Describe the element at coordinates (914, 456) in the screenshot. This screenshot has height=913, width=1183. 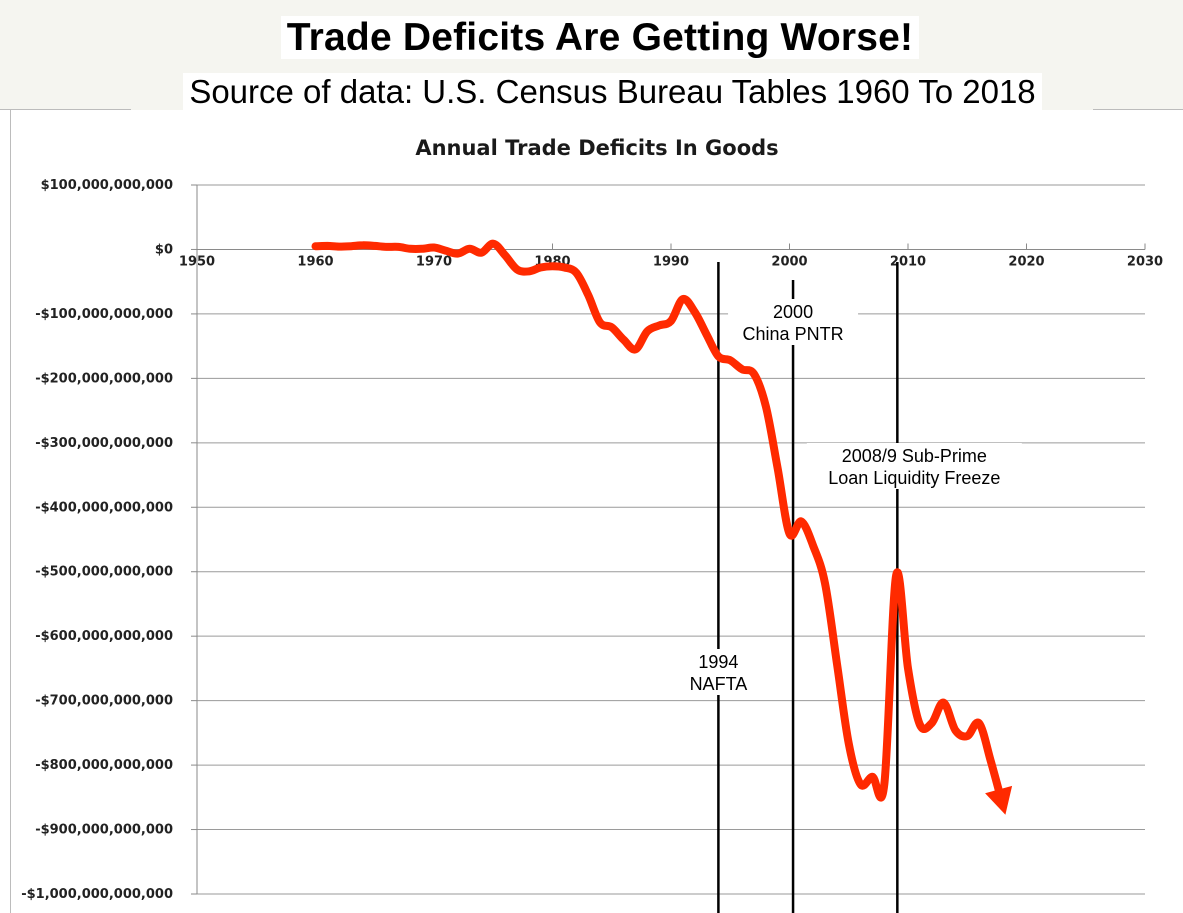
I see `annotation-label: 2008/9 Sub-Prime` at that location.